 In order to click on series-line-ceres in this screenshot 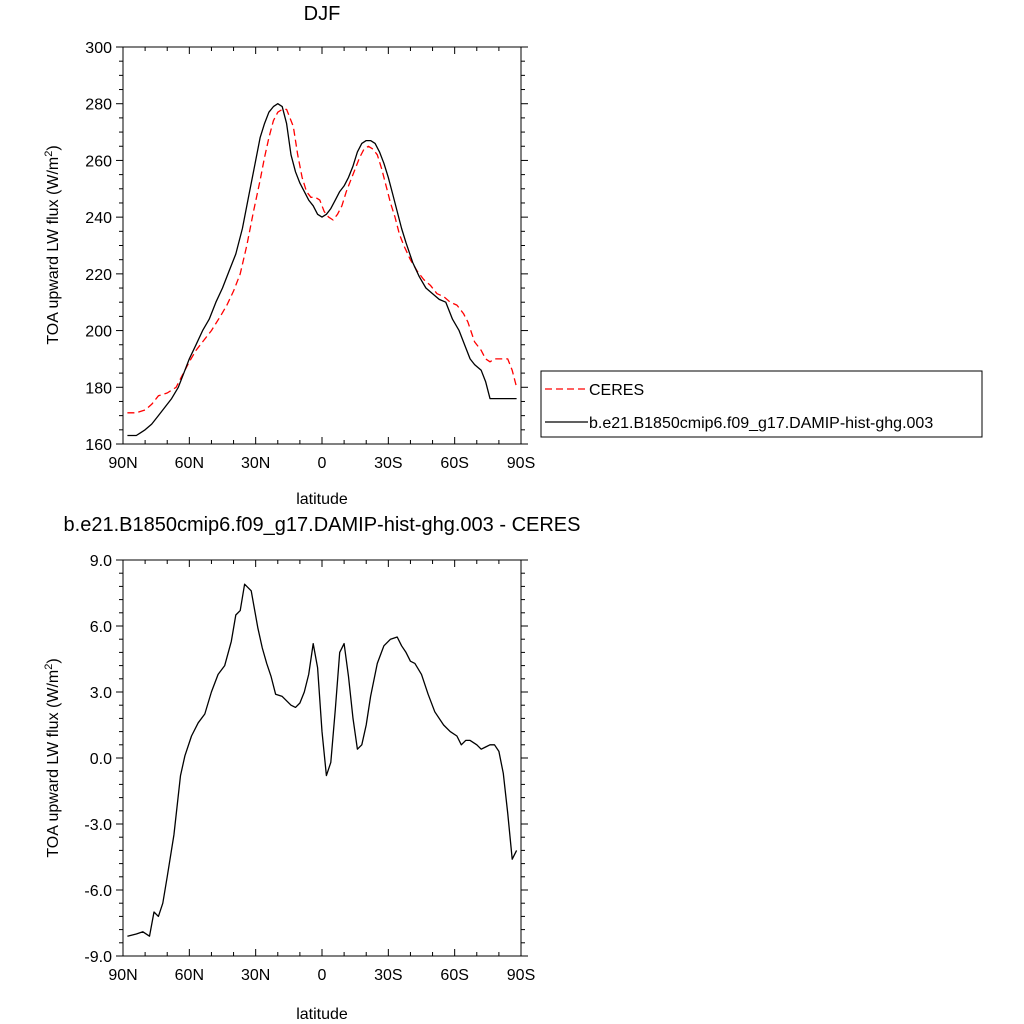, I will do `click(322, 261)`.